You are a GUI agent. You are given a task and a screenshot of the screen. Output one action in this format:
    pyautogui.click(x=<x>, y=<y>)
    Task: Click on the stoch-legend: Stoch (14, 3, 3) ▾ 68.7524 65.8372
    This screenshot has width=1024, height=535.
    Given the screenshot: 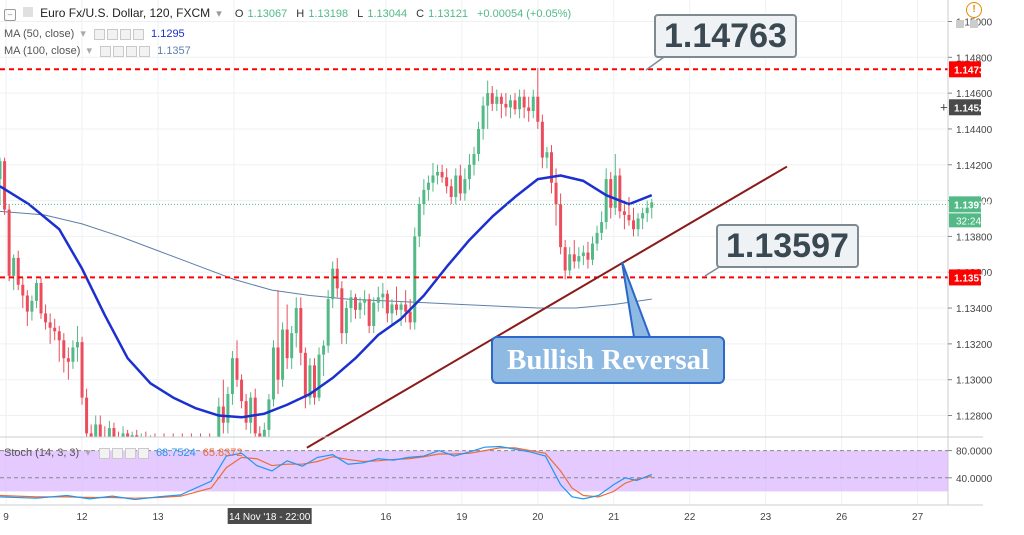 What is the action you would take?
    pyautogui.click(x=123, y=452)
    